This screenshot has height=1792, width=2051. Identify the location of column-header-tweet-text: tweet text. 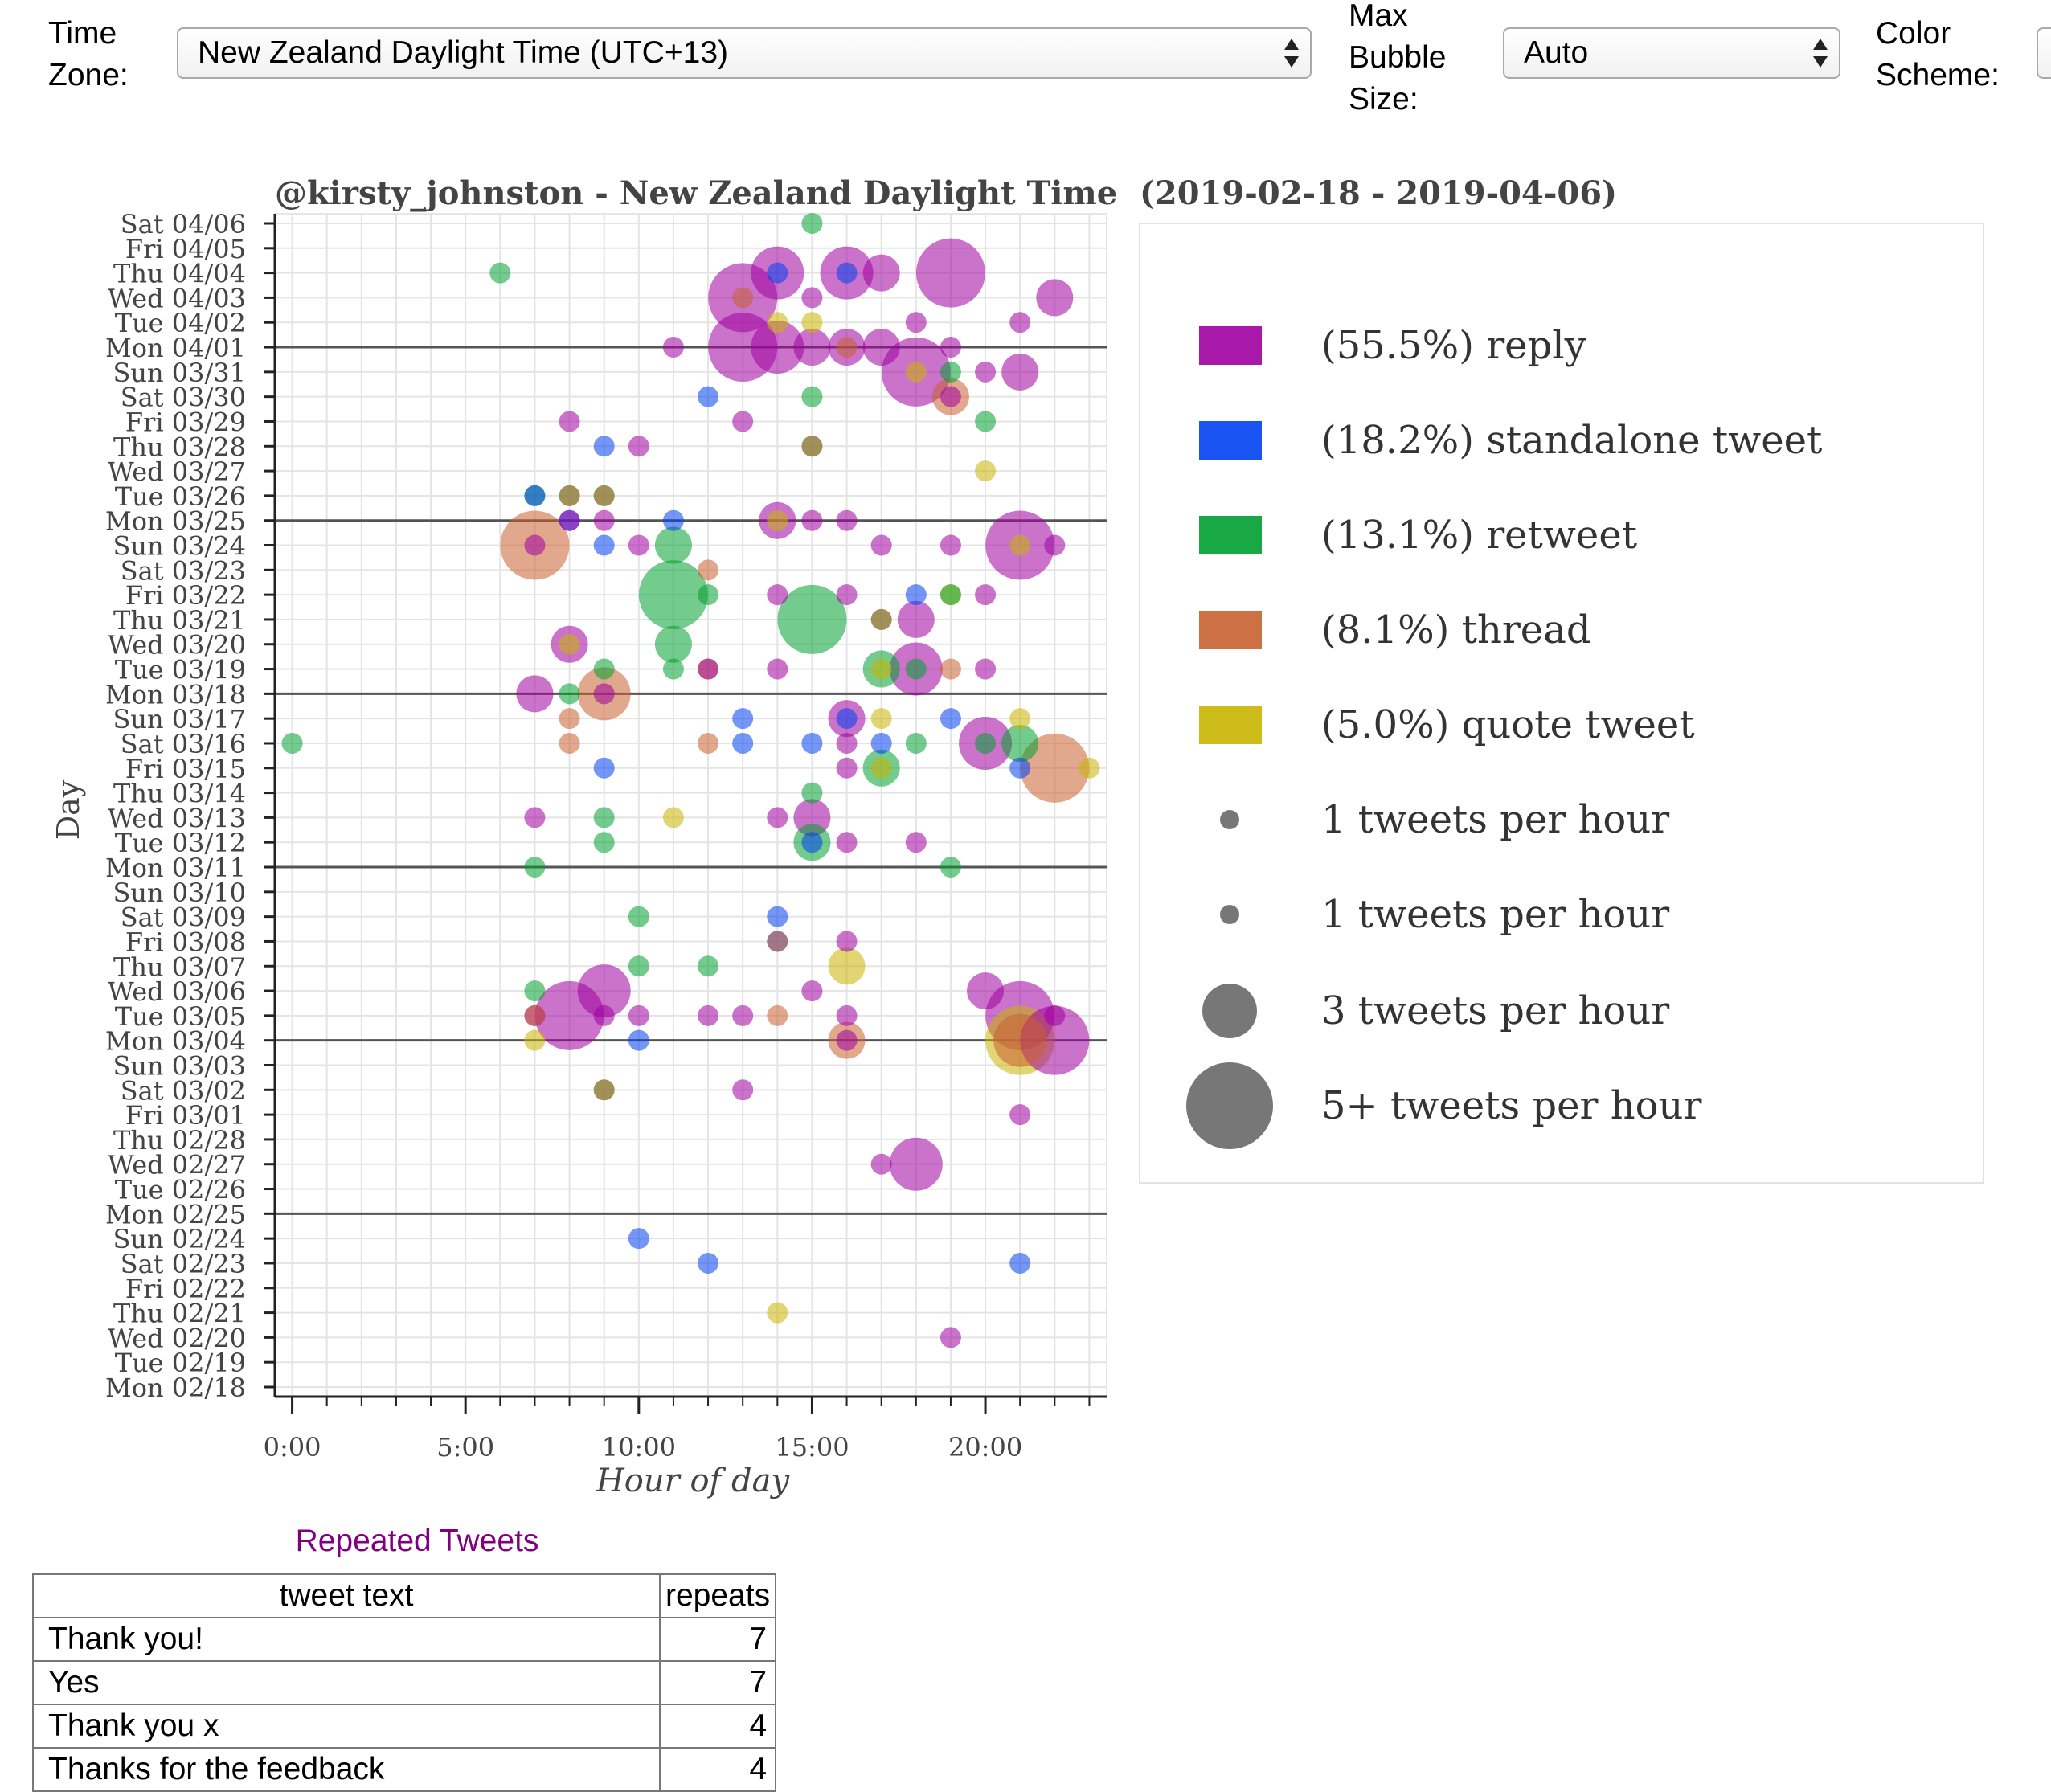
(346, 1595).